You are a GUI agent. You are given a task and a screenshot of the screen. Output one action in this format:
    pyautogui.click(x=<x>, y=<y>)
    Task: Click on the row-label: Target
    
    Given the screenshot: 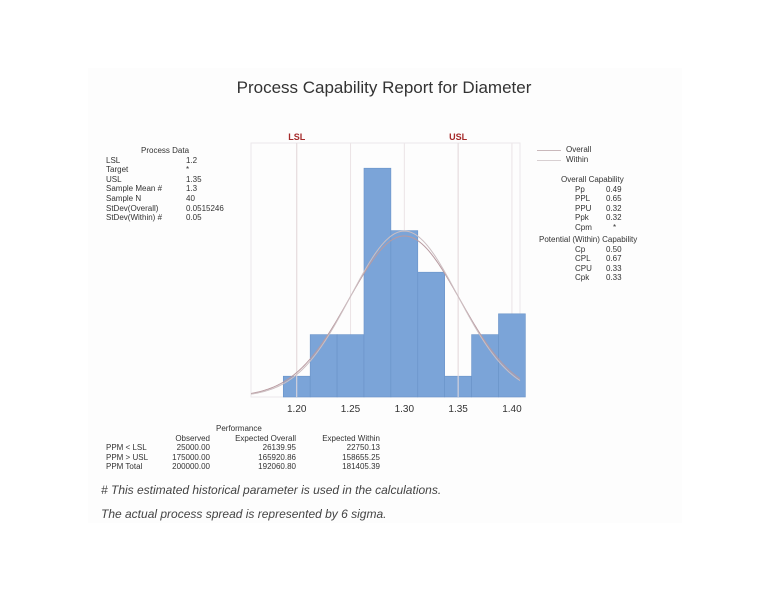 What is the action you would take?
    pyautogui.click(x=117, y=170)
    